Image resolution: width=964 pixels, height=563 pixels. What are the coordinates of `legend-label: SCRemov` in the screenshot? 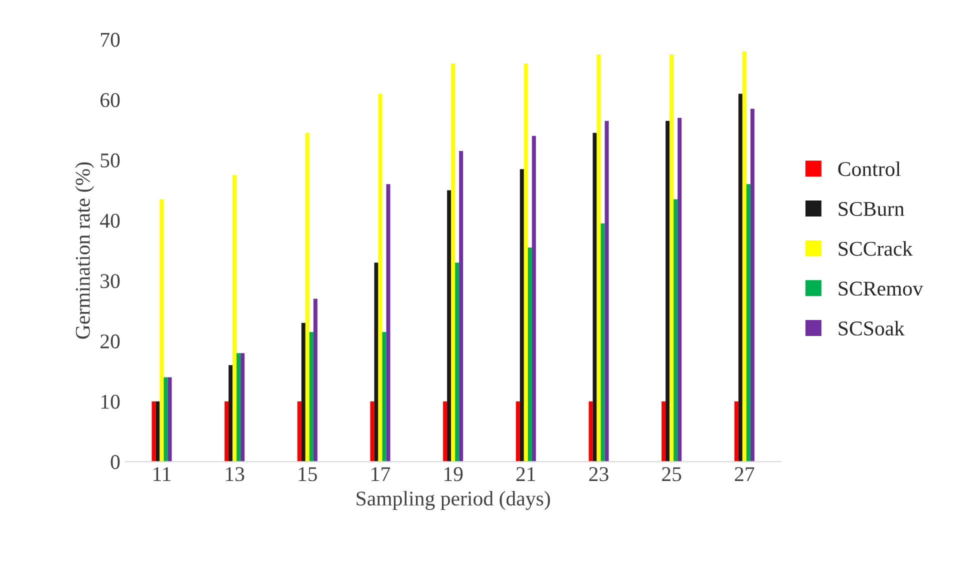 It's located at (881, 289).